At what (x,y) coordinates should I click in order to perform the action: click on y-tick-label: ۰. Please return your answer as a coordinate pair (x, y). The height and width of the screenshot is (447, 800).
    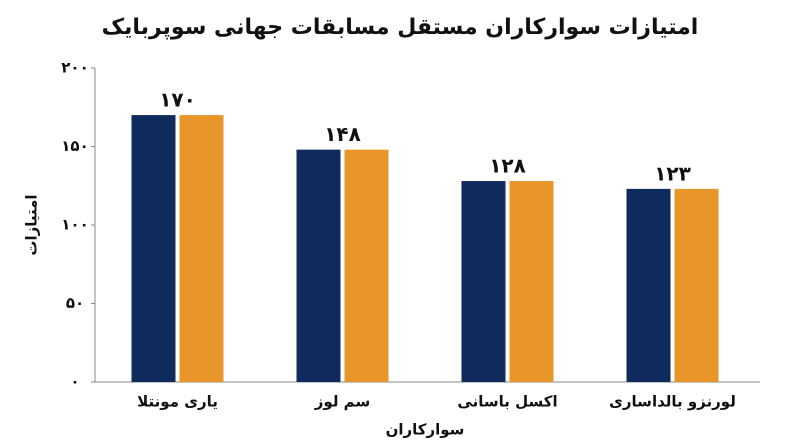
    Looking at the image, I should click on (74, 382).